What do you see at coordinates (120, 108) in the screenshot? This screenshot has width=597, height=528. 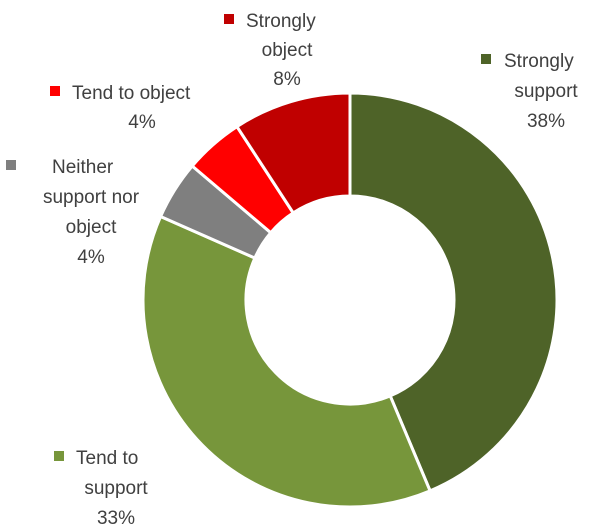 I see `label-tend-to-object: Tend to object 4%` at bounding box center [120, 108].